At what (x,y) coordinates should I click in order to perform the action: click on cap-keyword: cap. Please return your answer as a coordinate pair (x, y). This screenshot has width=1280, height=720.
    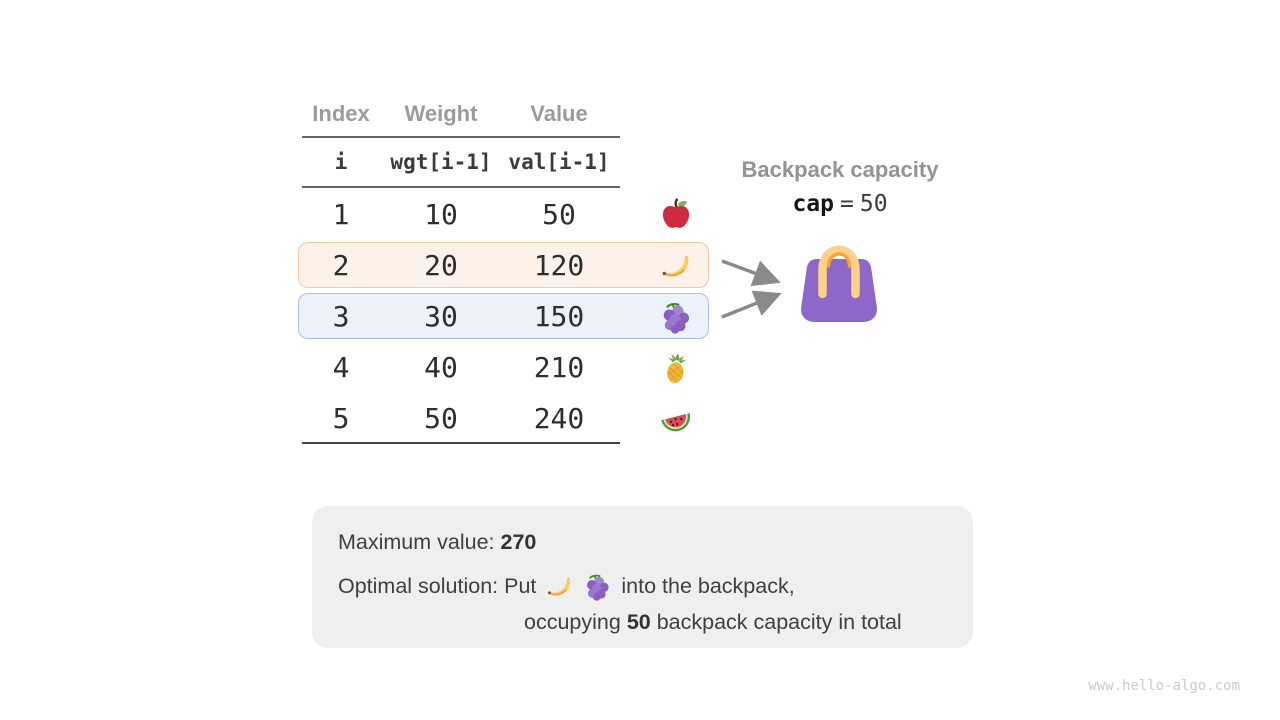
    Looking at the image, I should click on (813, 204).